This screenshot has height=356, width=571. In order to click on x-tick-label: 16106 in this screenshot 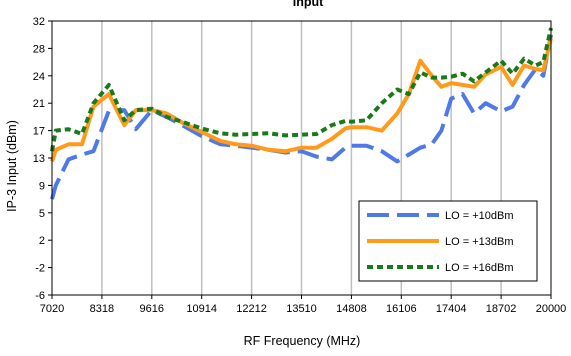, I will do `click(401, 309)`.